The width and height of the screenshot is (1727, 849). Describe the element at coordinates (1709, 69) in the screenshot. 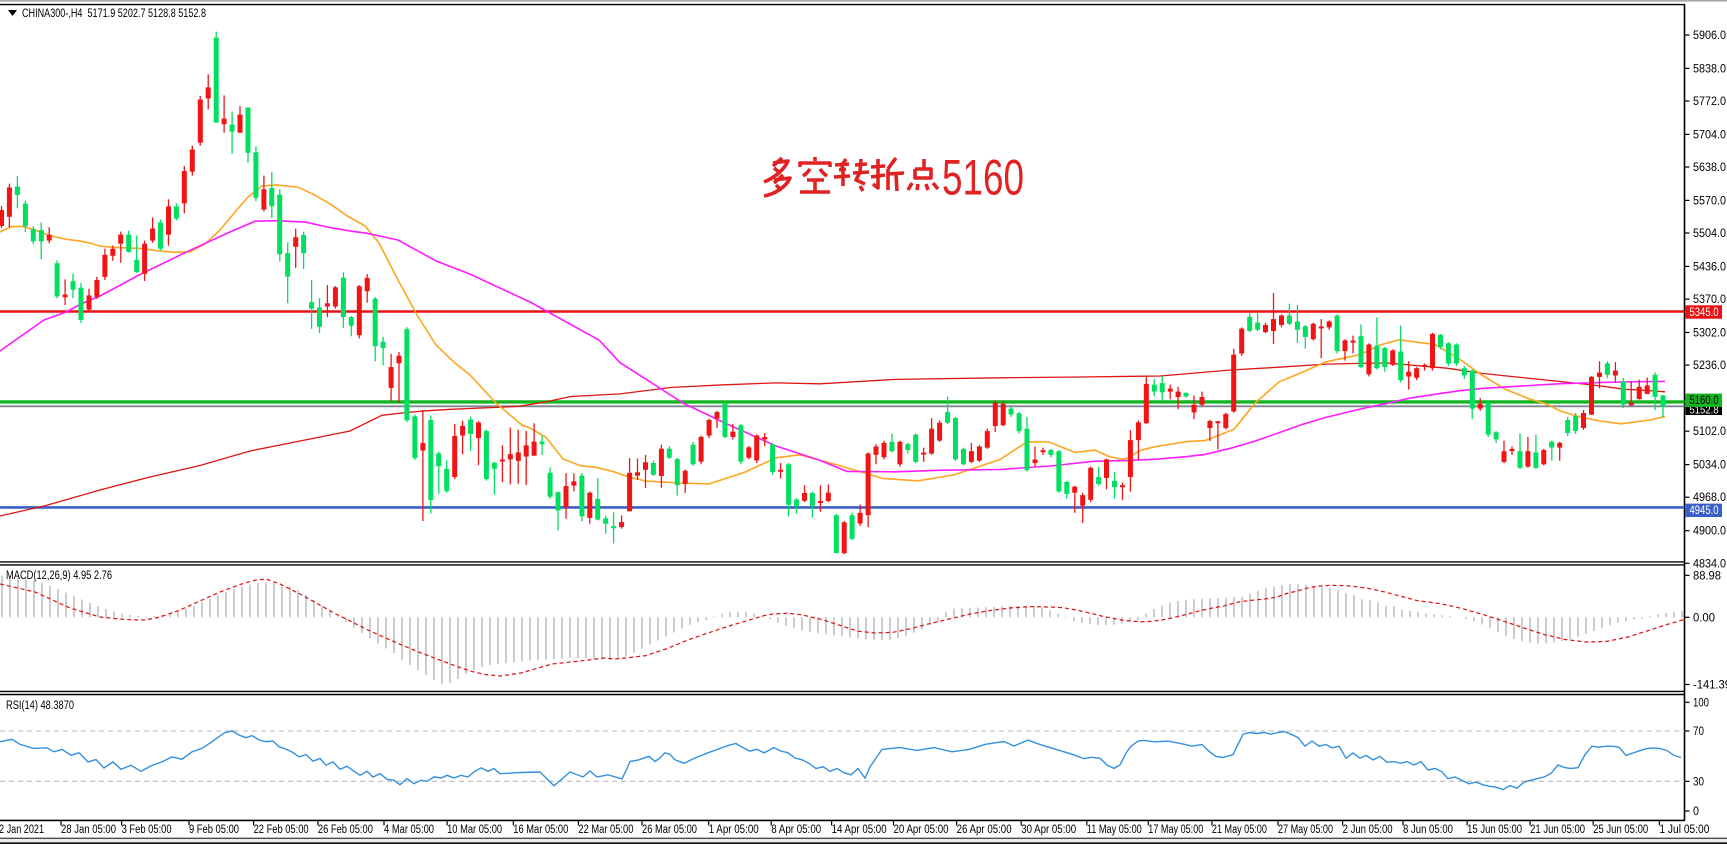

I see `svg-text: 5838.0` at that location.